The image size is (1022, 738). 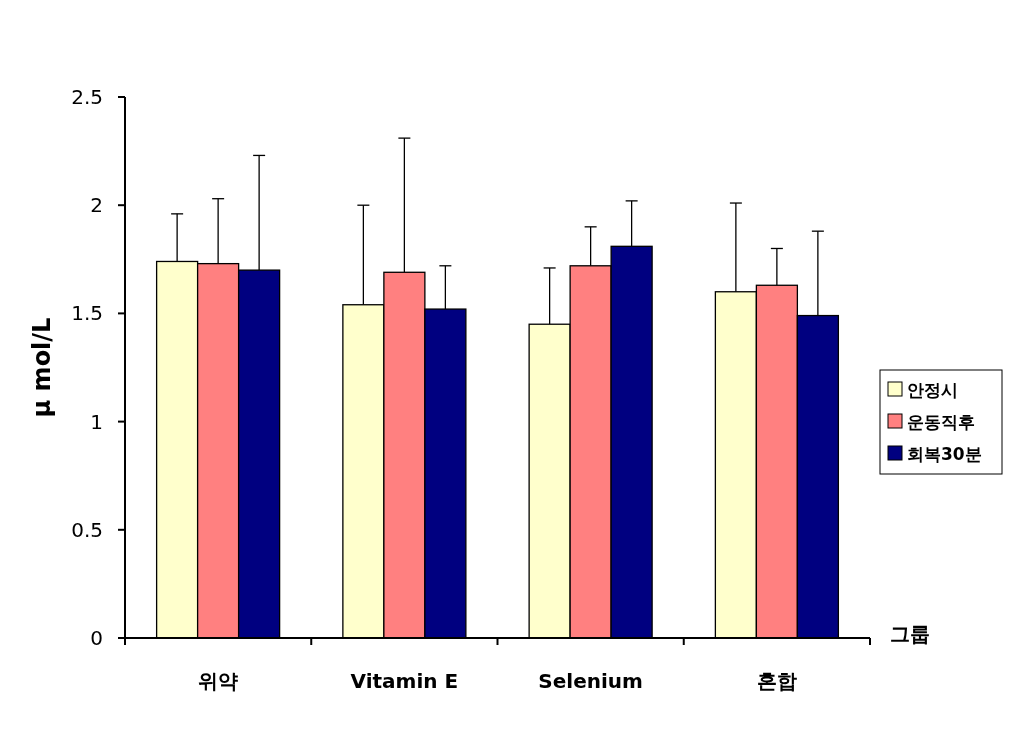 I want to click on x-tick-label: Selenium, so click(x=590, y=681).